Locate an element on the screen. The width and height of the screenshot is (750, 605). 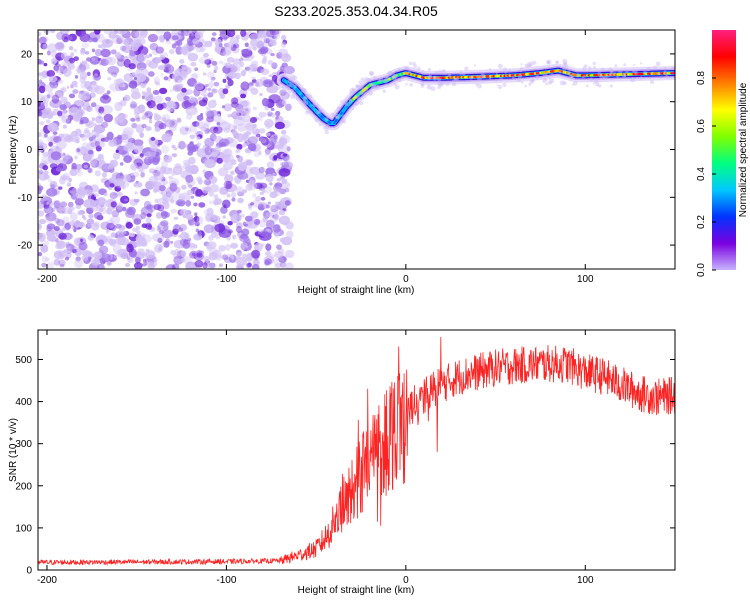
colorbar-label: Normalized spectral amplitude is located at coordinates (743, 149).